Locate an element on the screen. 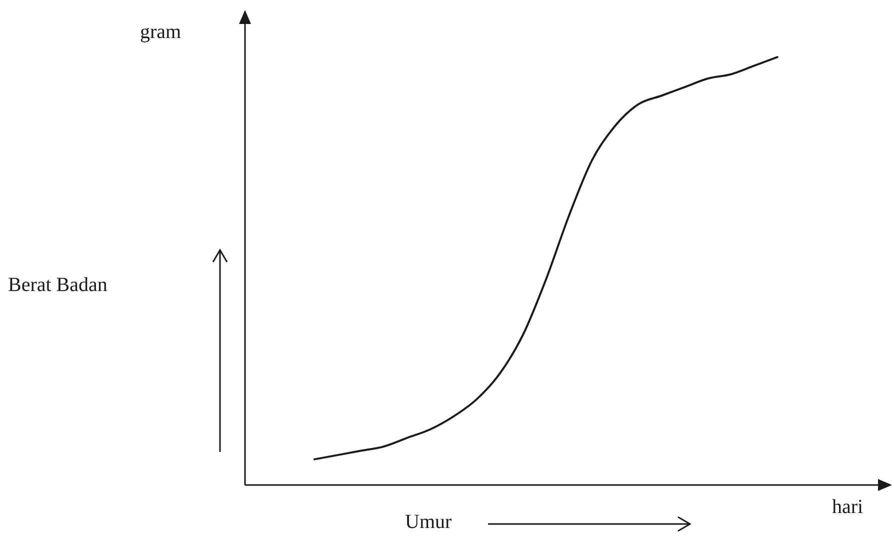  text: gram is located at coordinates (161, 32).